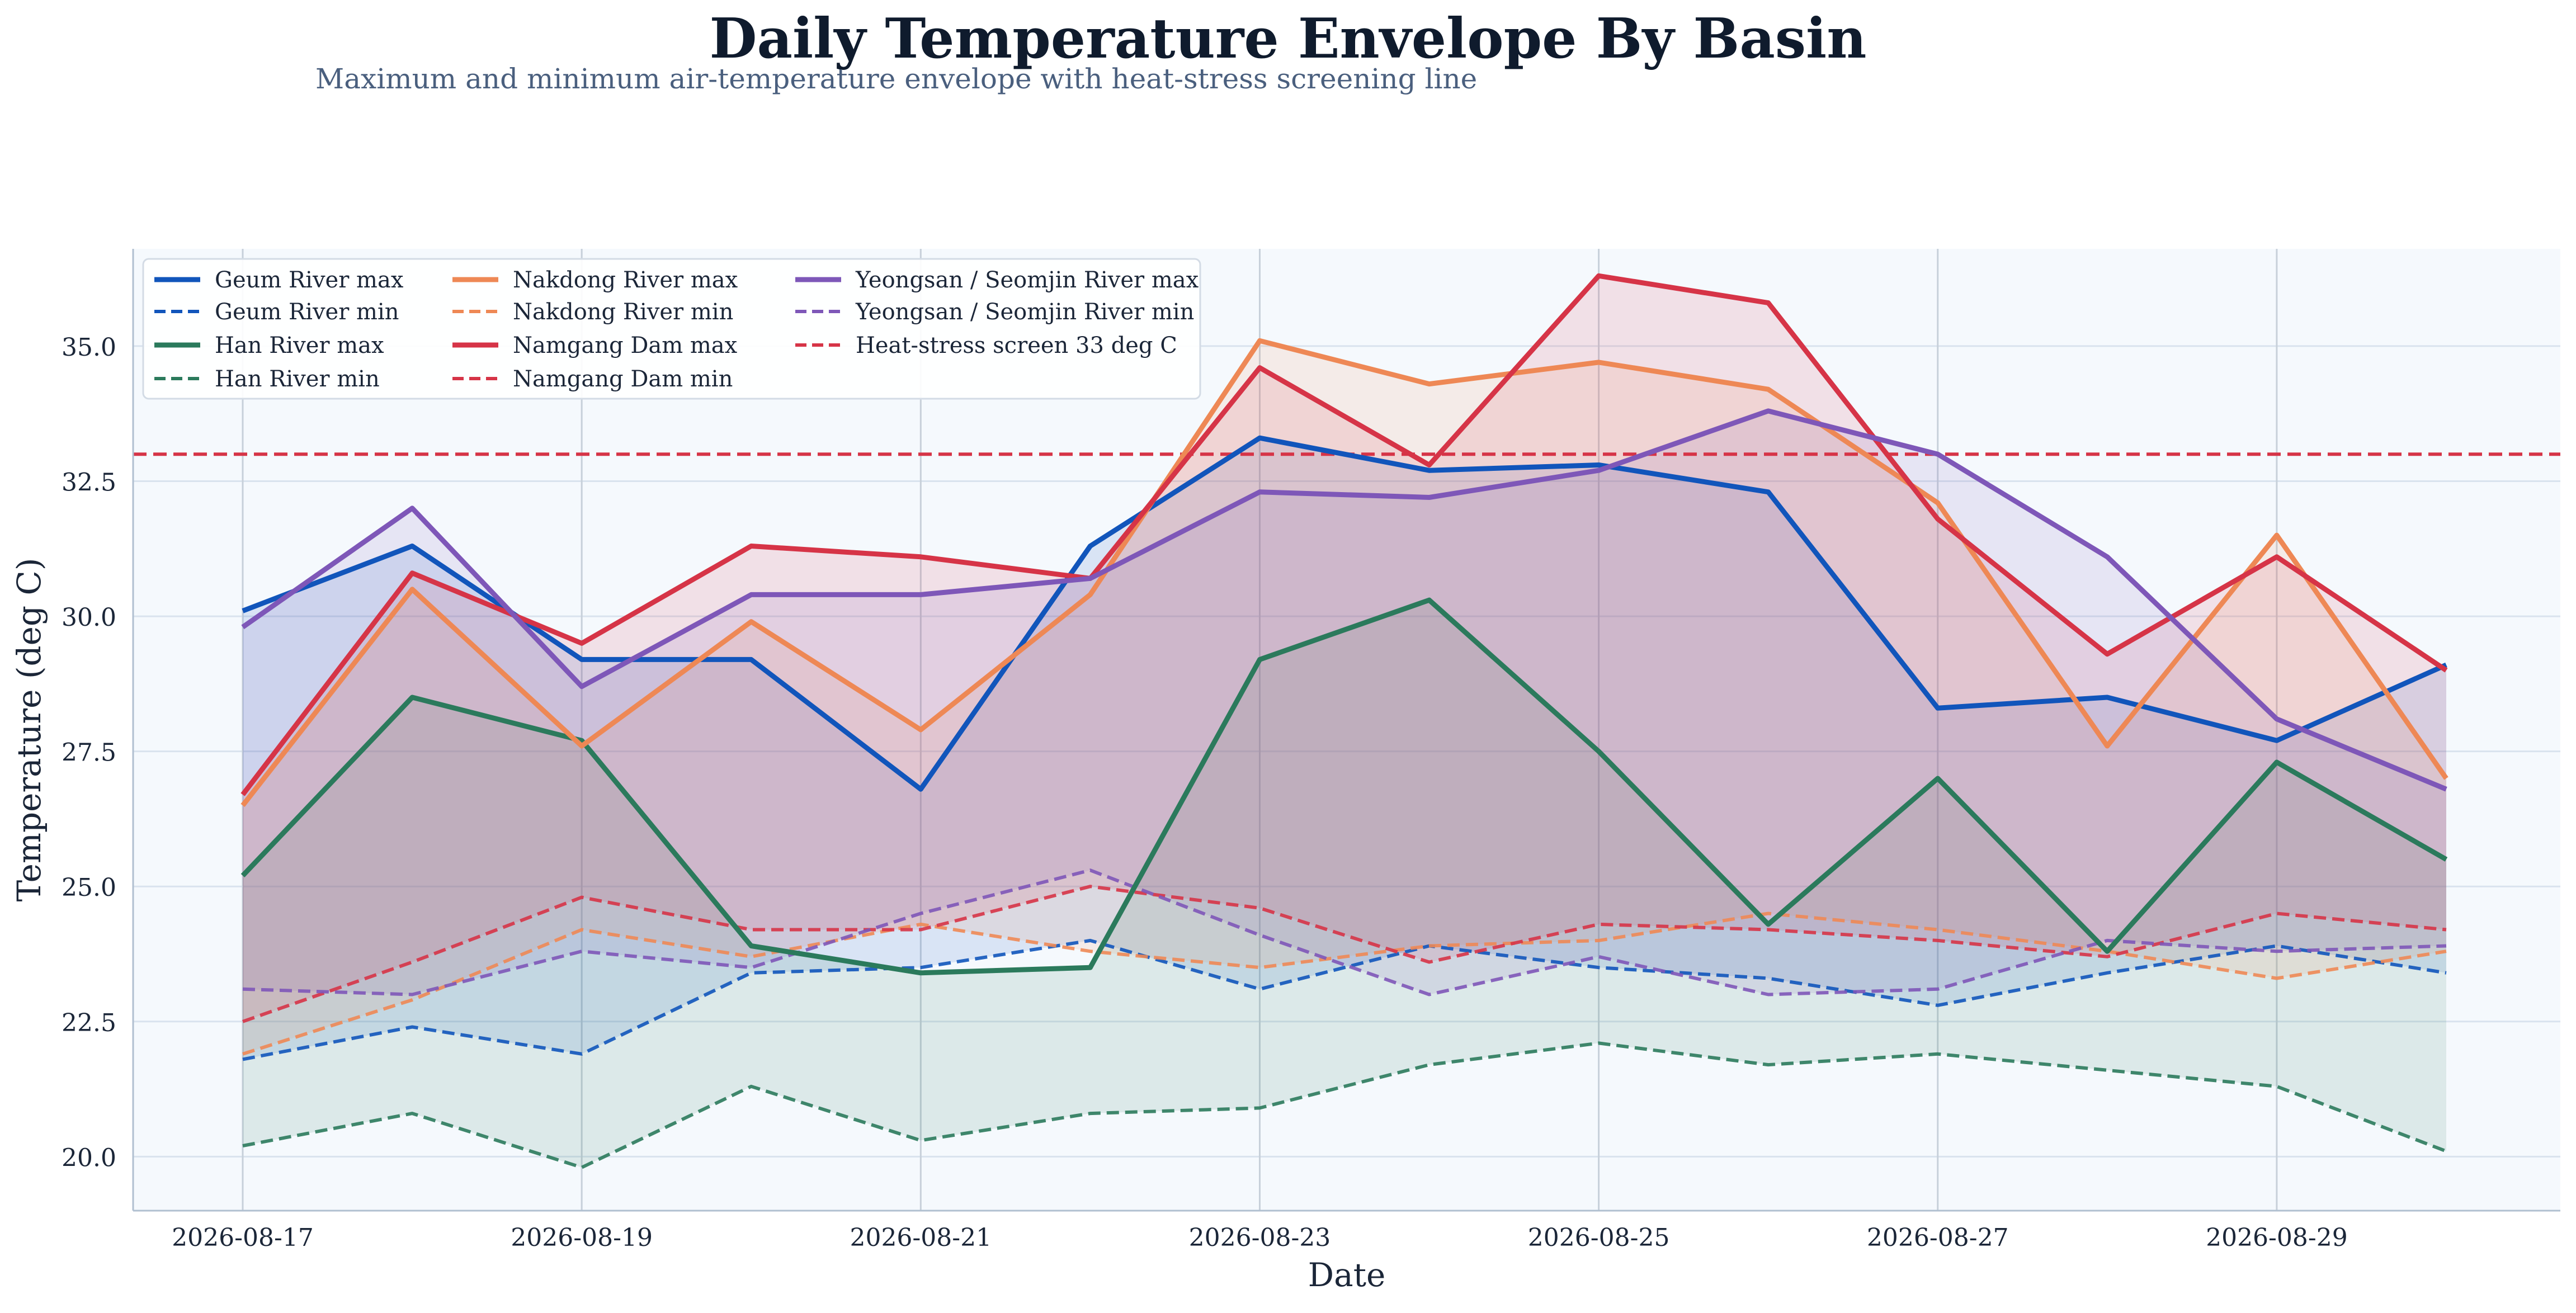 The height and width of the screenshot is (1313, 2576). Describe the element at coordinates (1938, 1238) in the screenshot. I see `x-tick-label: 2026-08-27` at that location.